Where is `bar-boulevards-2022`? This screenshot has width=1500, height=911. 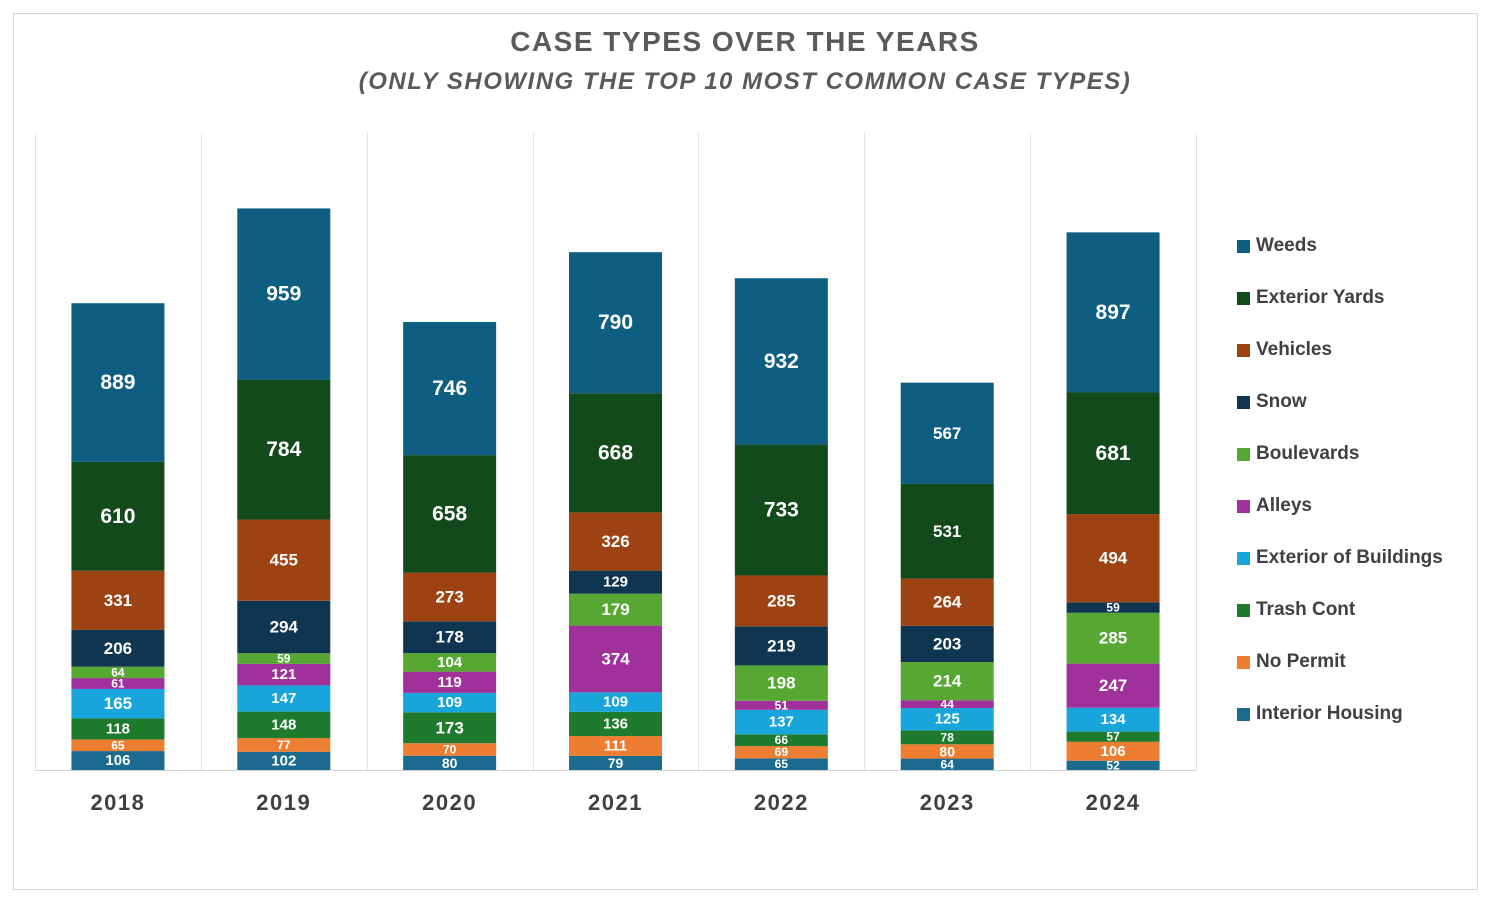
bar-boulevards-2022 is located at coordinates (781, 683).